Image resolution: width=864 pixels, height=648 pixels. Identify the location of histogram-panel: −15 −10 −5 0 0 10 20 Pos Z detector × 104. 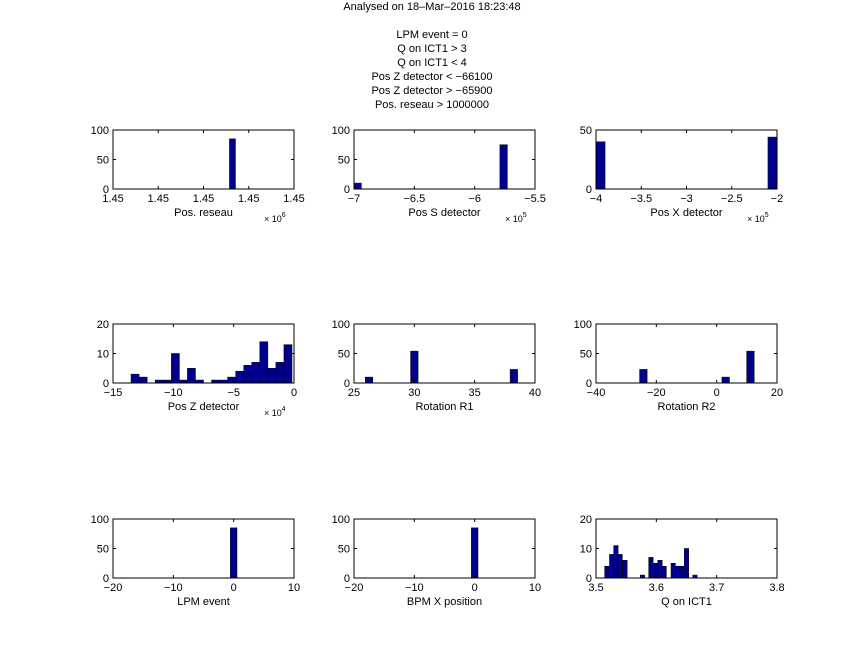
(197, 368).